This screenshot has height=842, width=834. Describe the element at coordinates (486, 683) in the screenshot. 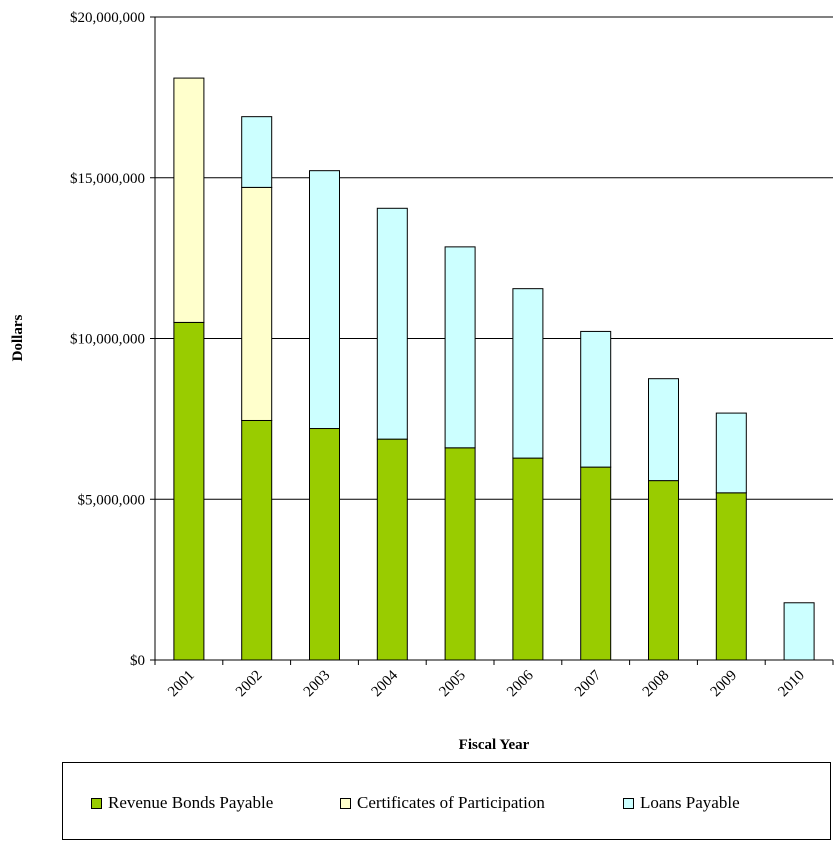

I see `x-tick-labels: 2001 2002 2003 2004 2005 2006 2007 2008 2009 2010` at that location.